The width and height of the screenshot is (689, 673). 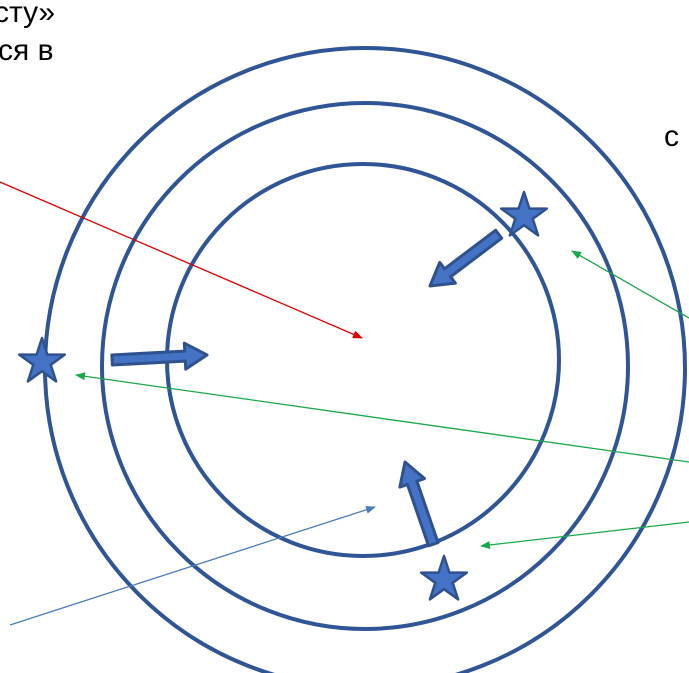 I want to click on blue-pointer-line, so click(x=192, y=565).